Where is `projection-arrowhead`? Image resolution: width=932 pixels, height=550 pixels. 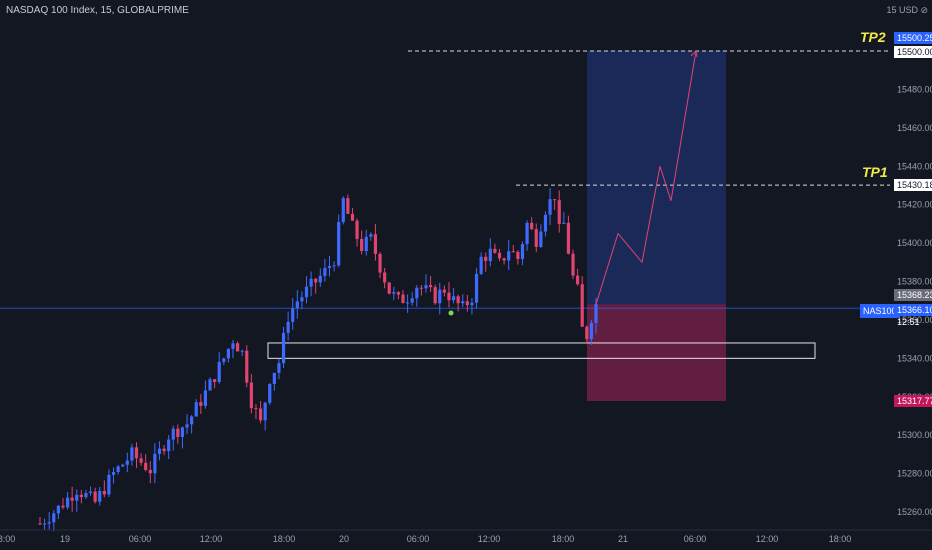 projection-arrowhead is located at coordinates (694, 53).